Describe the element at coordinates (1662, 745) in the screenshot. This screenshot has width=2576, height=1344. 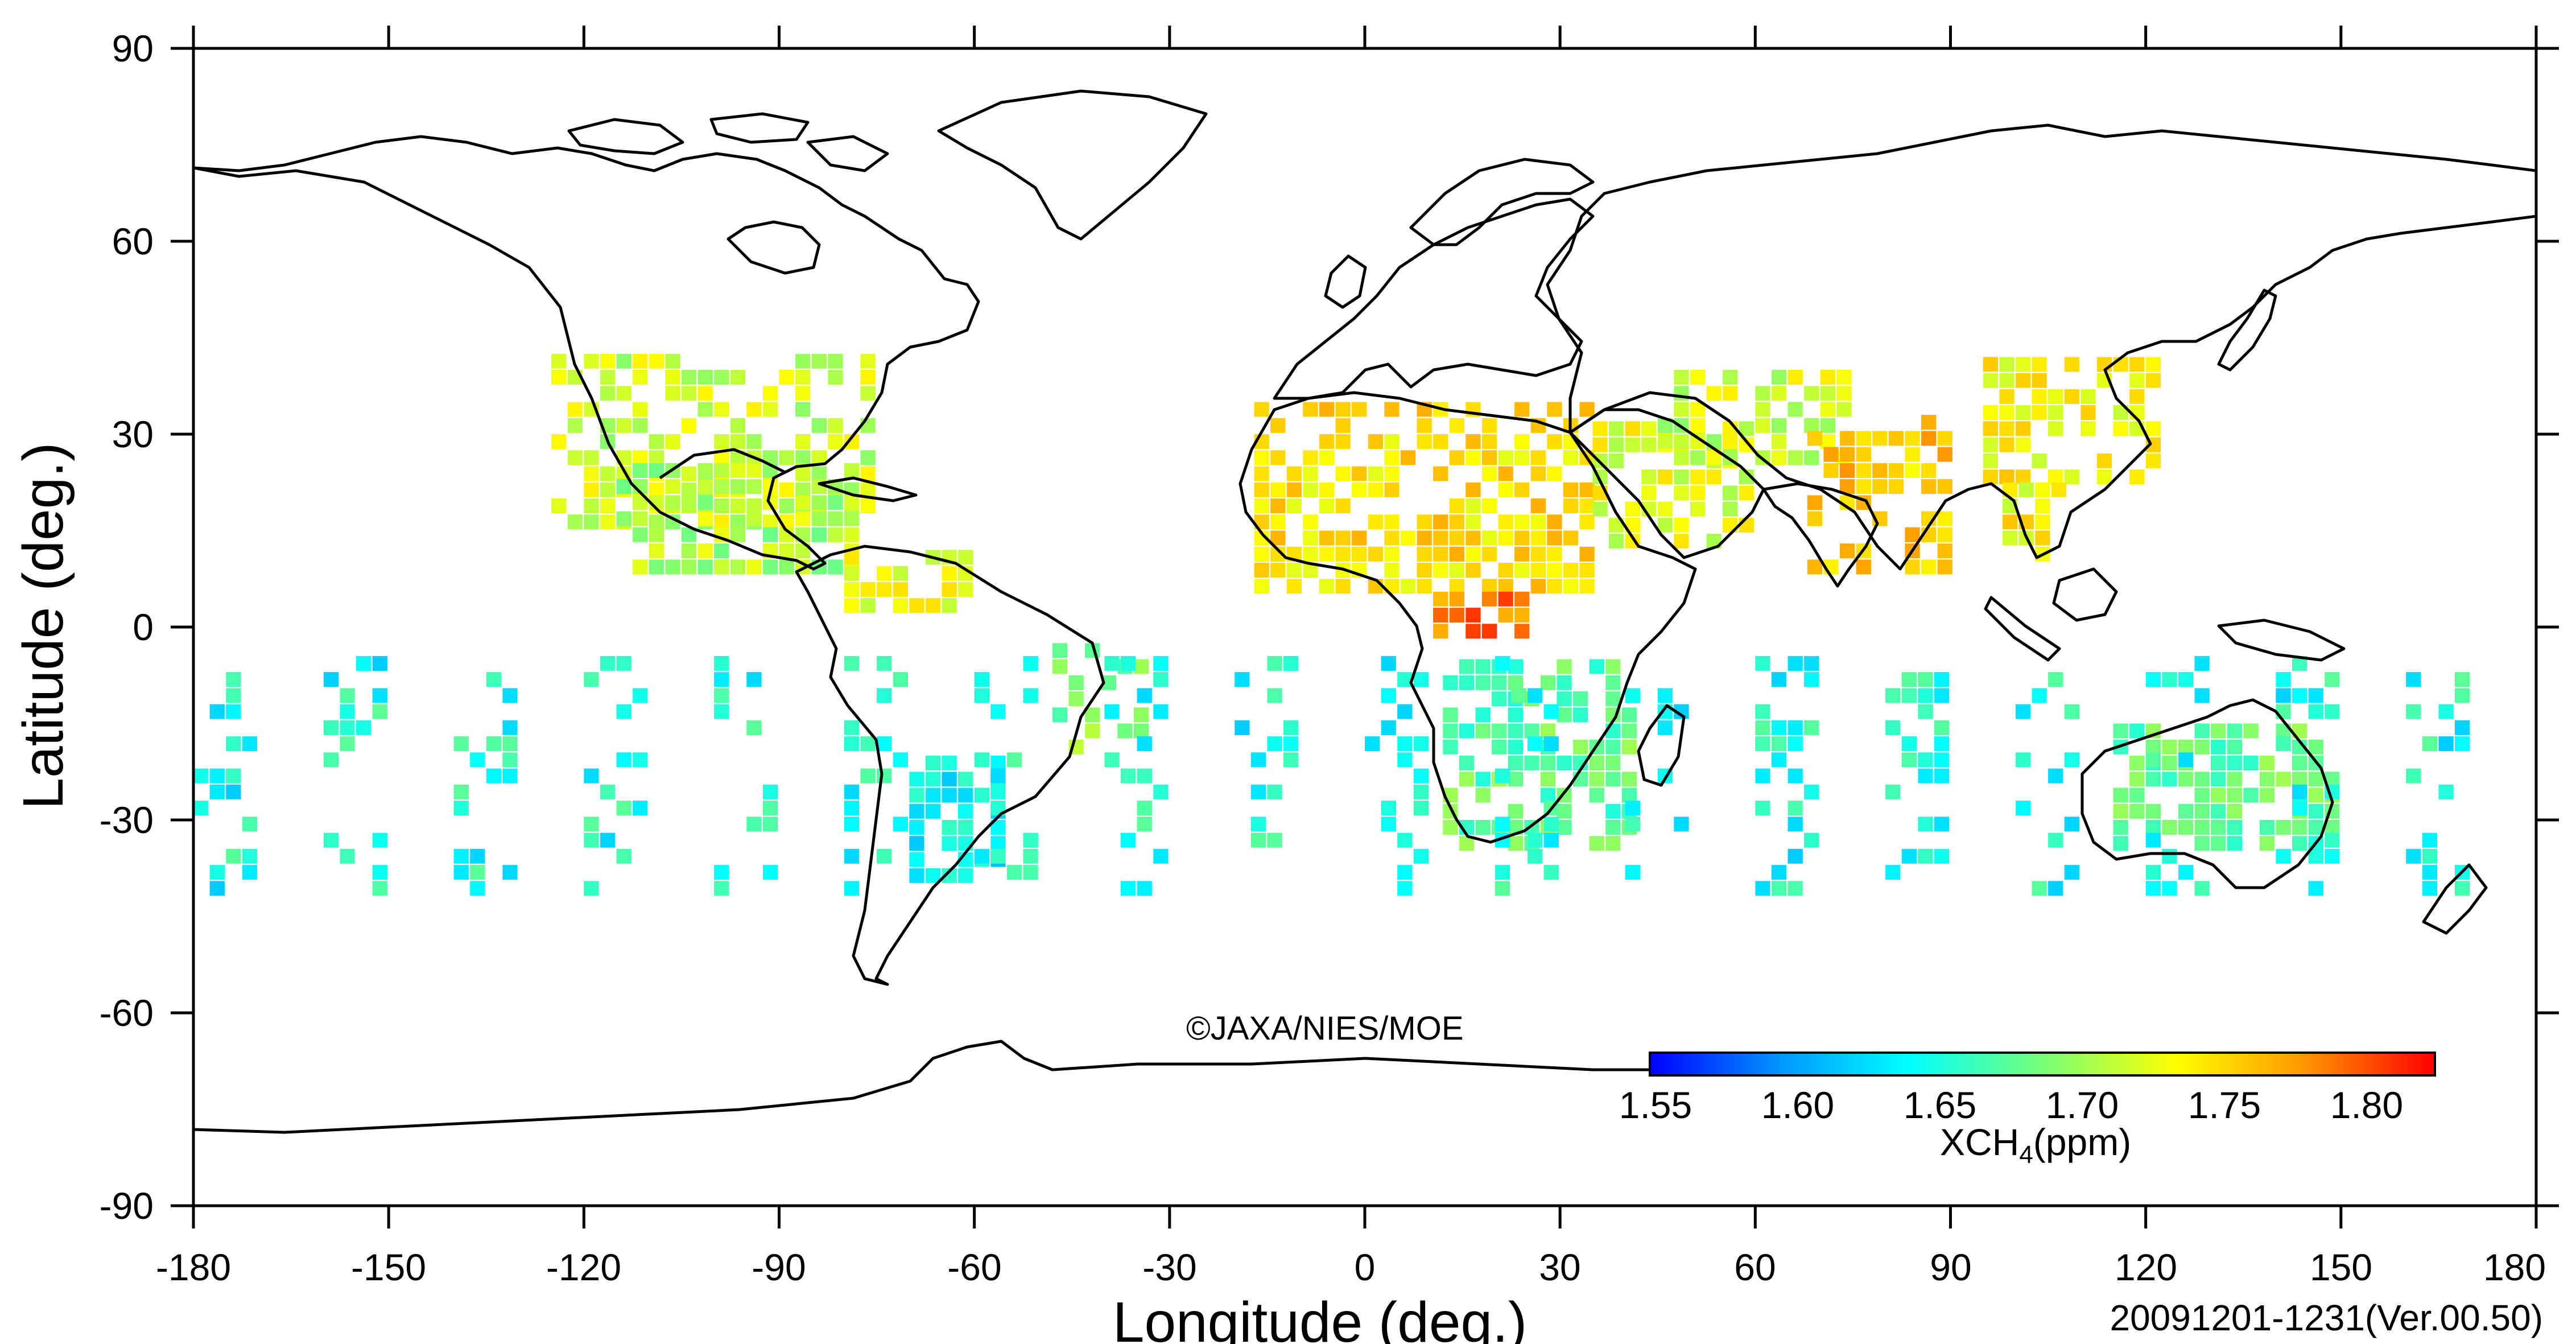
I see `coast-madagascar` at that location.